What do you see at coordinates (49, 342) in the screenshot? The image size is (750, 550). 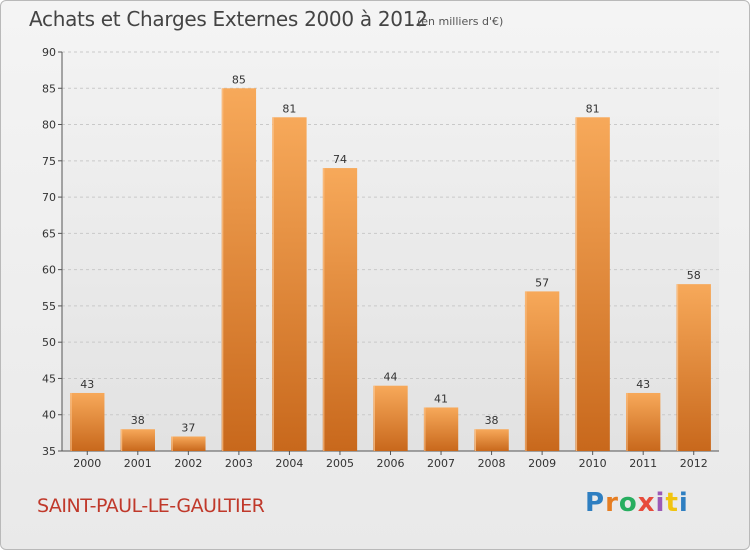 I see `y-tick-label: 50` at bounding box center [49, 342].